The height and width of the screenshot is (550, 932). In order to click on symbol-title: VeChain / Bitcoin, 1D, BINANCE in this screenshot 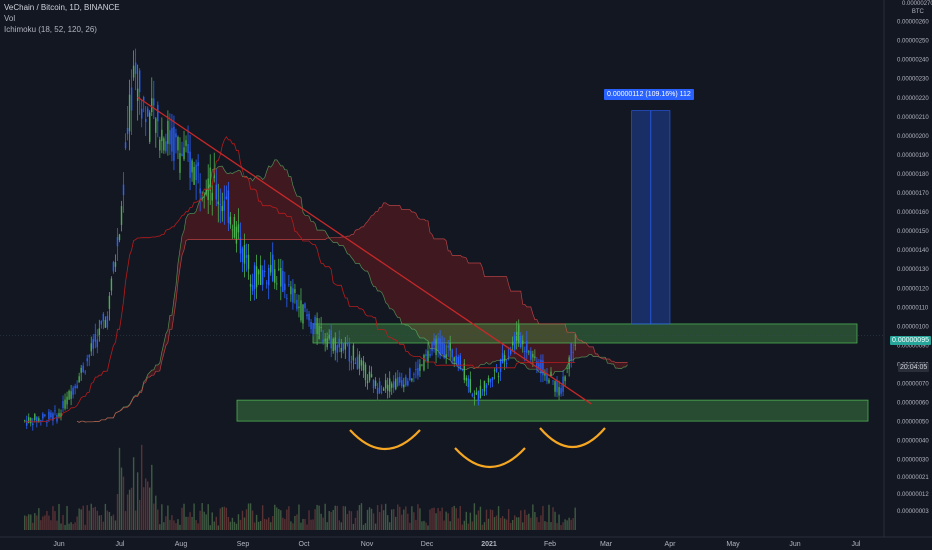, I will do `click(62, 7)`.